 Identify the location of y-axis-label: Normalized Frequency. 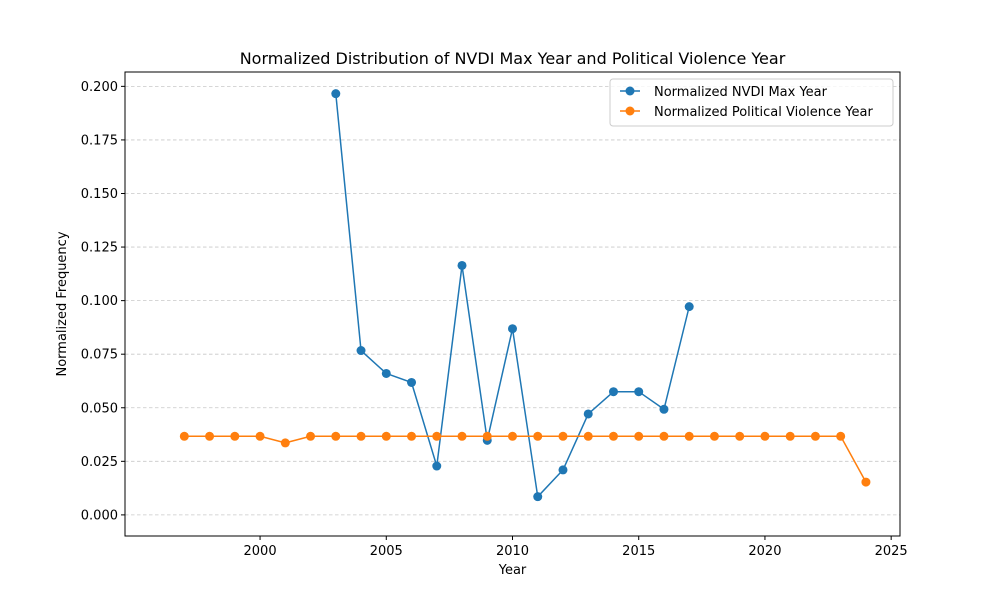
(62, 303).